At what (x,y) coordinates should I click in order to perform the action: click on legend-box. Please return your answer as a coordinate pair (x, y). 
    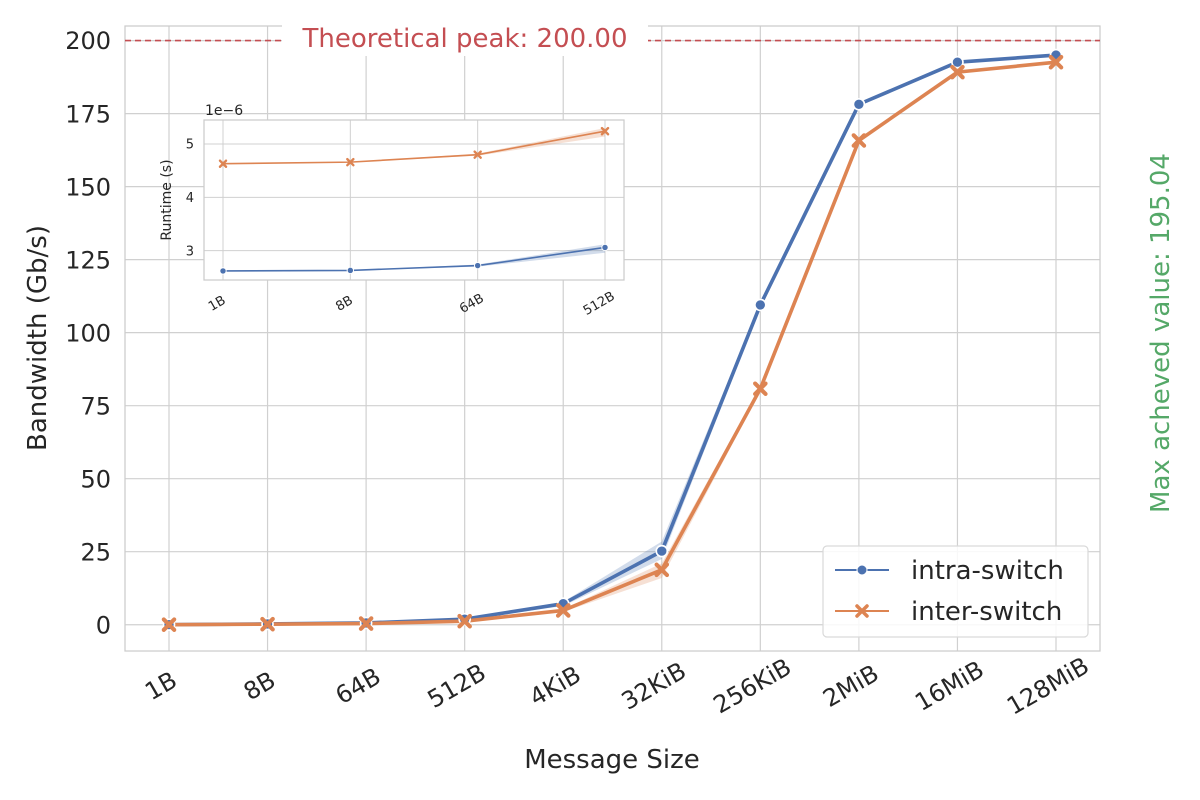
    Looking at the image, I should click on (955, 591).